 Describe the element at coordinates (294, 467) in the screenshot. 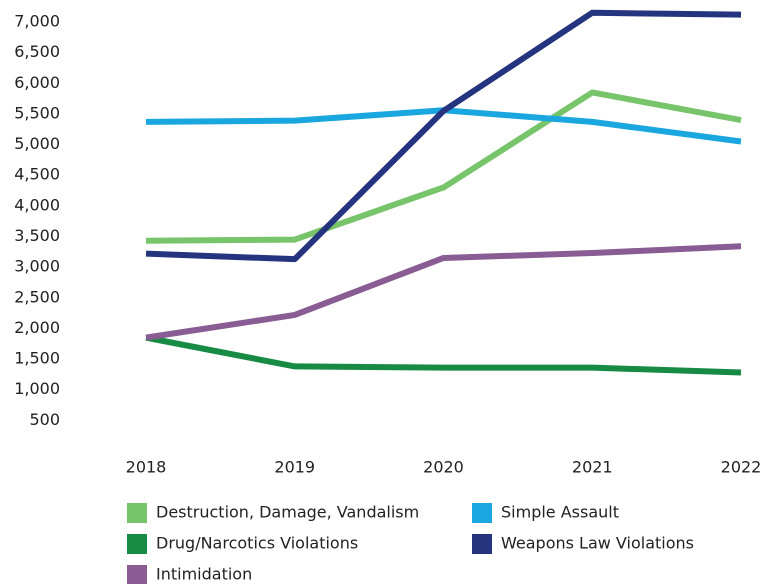

I see `x-tick-label: 2019` at that location.